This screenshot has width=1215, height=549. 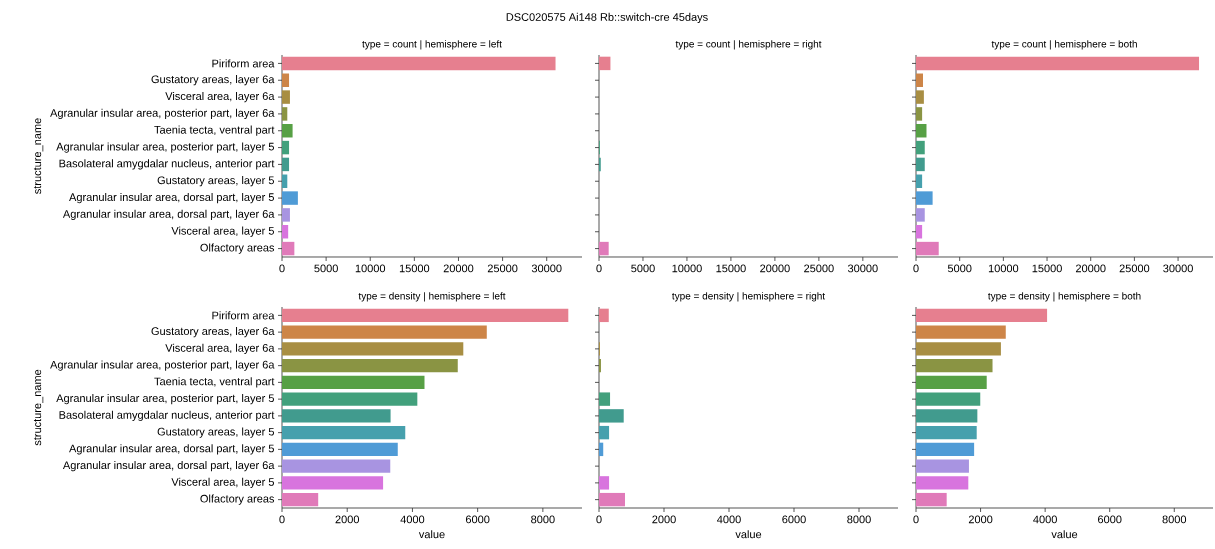 What do you see at coordinates (213, 80) in the screenshot?
I see `y-tick-label: Gustatory areas, layer 6a` at bounding box center [213, 80].